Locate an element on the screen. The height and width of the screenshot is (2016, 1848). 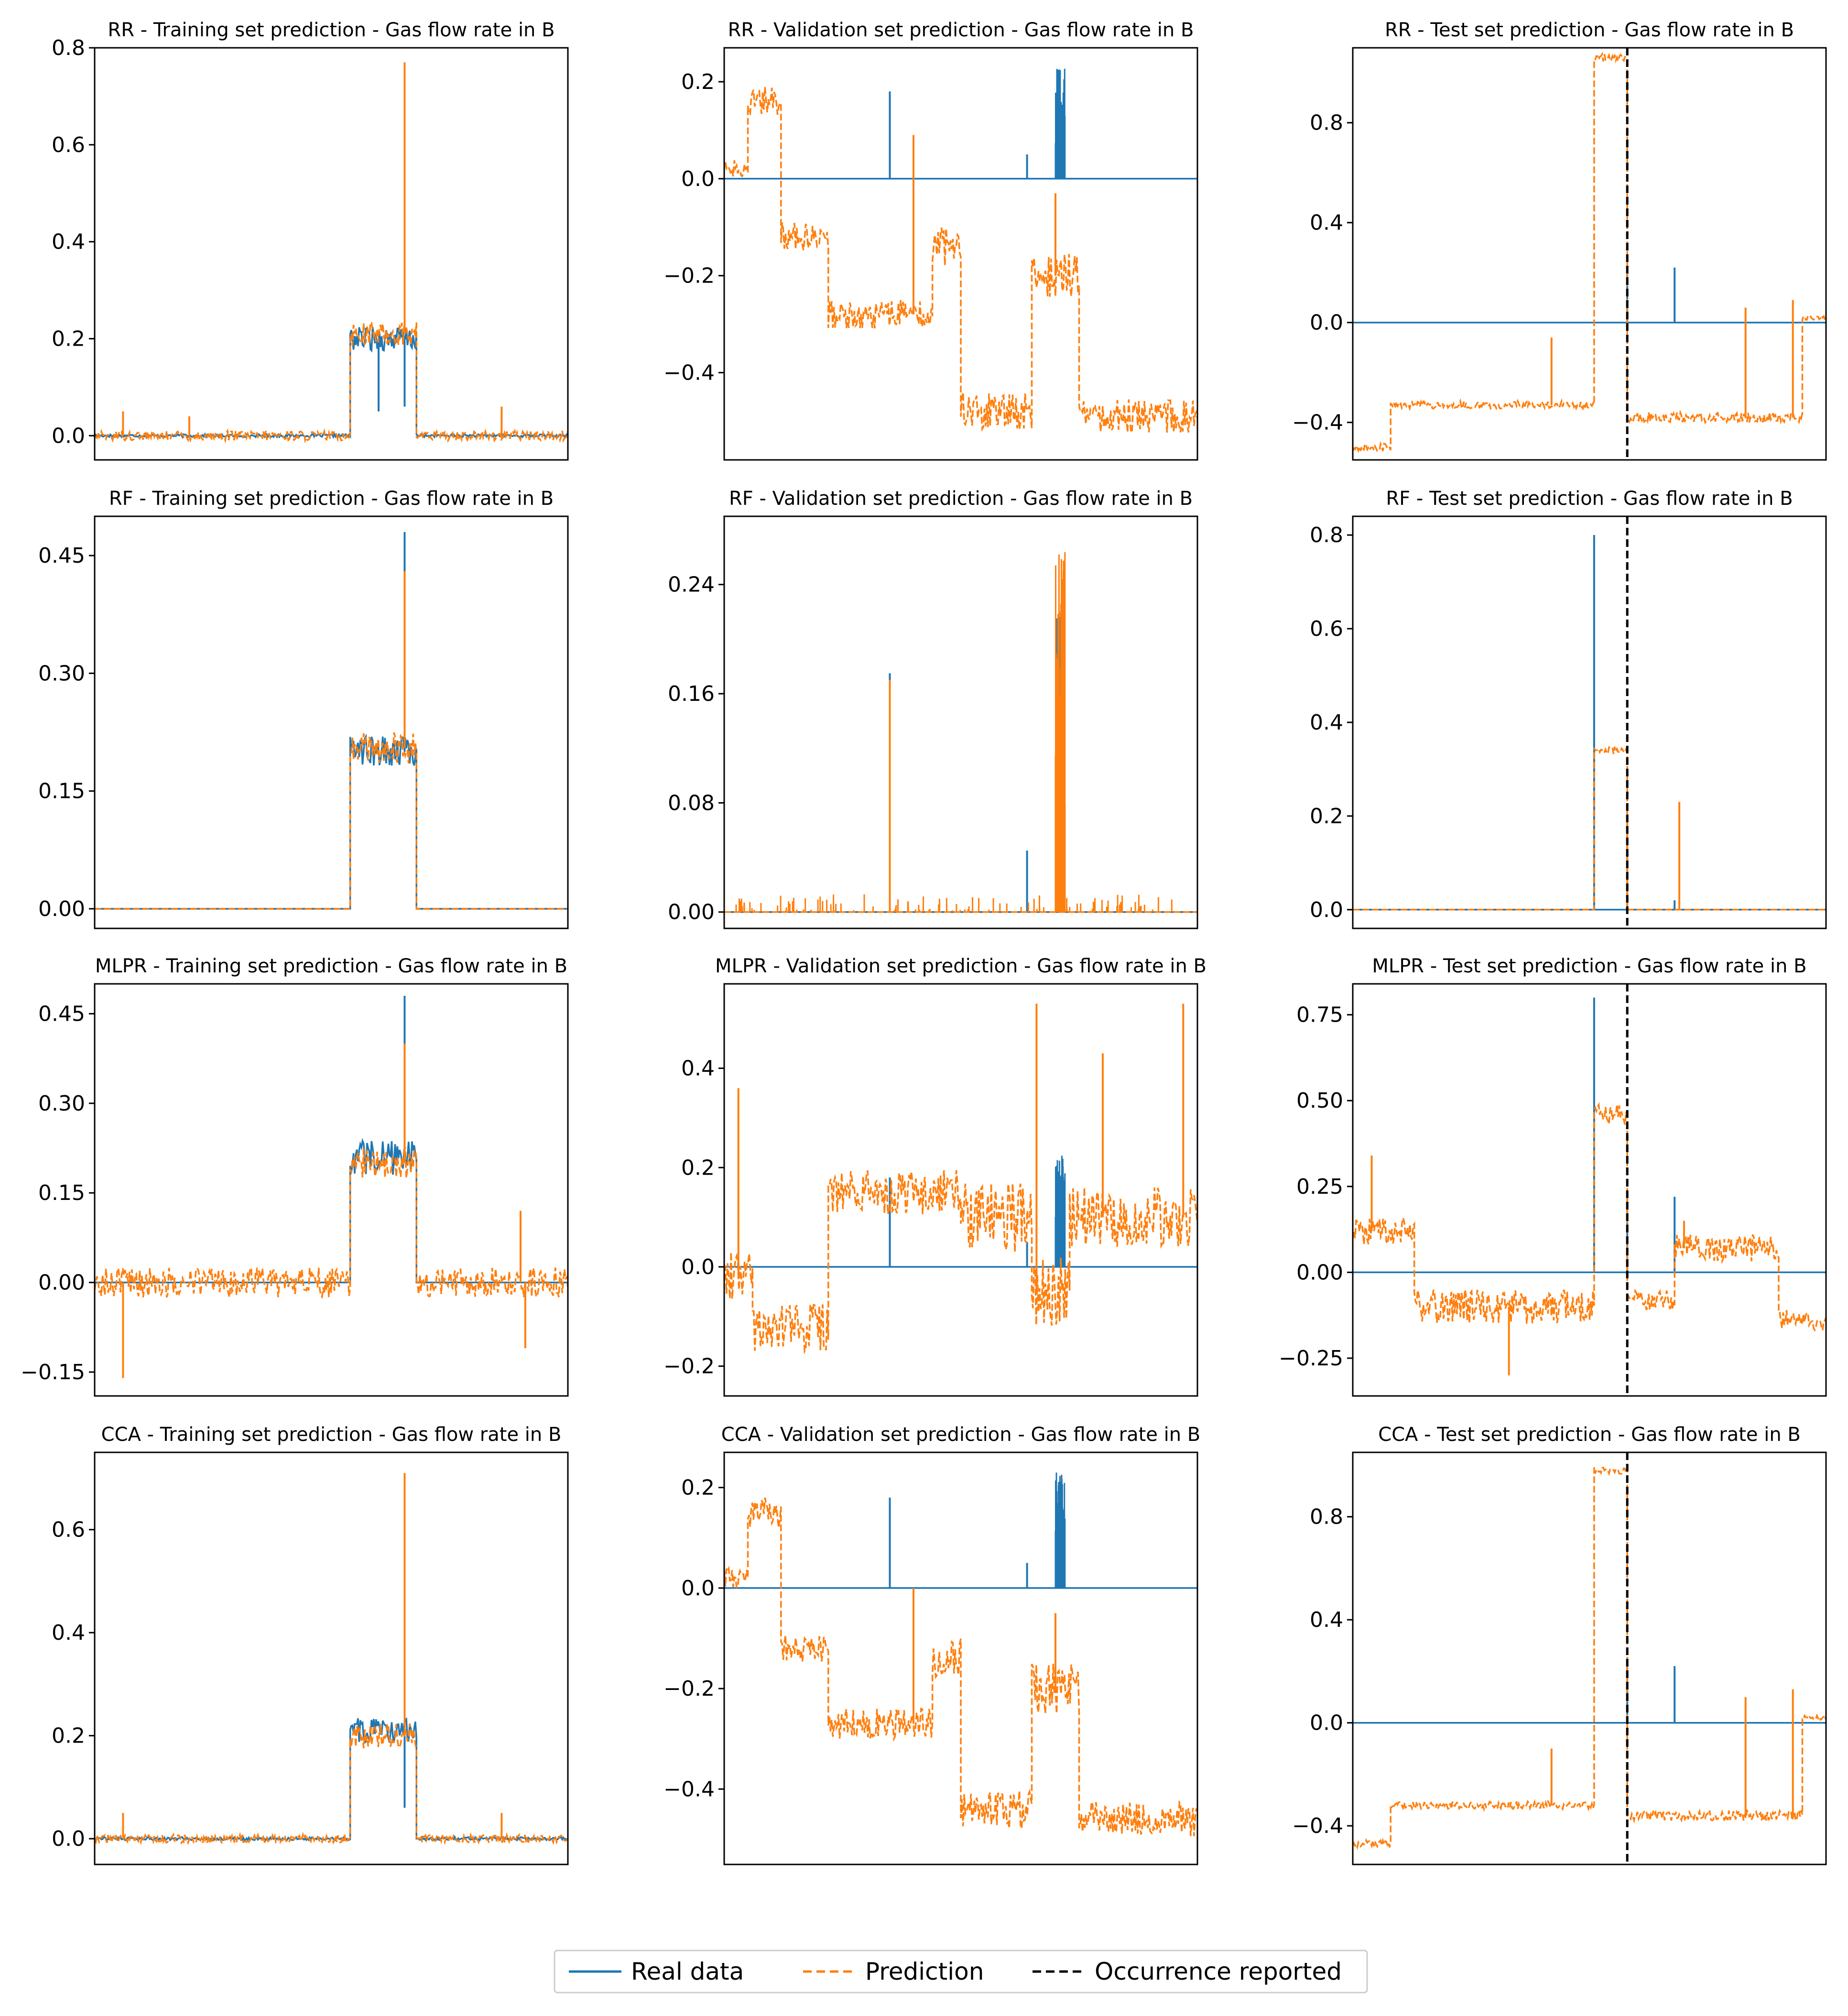
y-tick-label: 0.08 is located at coordinates (691, 803).